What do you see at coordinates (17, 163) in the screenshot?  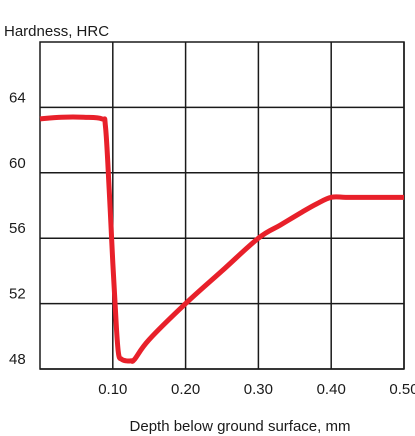 I see `y-tick-label: 60` at bounding box center [17, 163].